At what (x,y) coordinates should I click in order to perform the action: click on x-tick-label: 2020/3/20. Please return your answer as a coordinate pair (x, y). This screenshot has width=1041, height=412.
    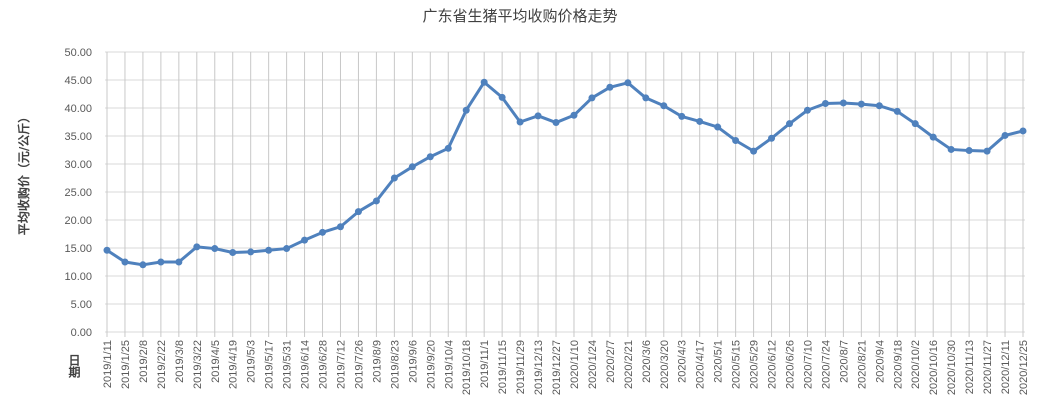
    Looking at the image, I should click on (665, 364).